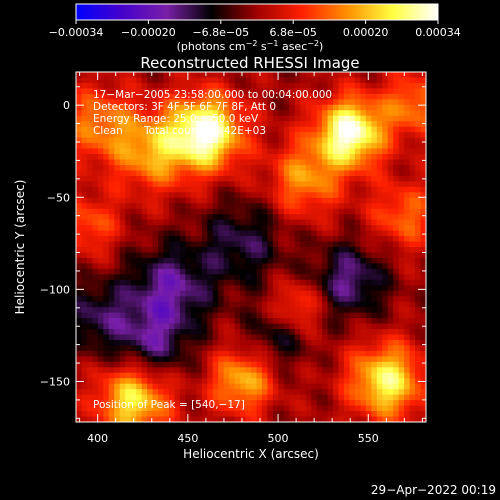 Image resolution: width=500 pixels, height=500 pixels. I want to click on plot-title: Reconstructed RHESSI Image, so click(249, 63).